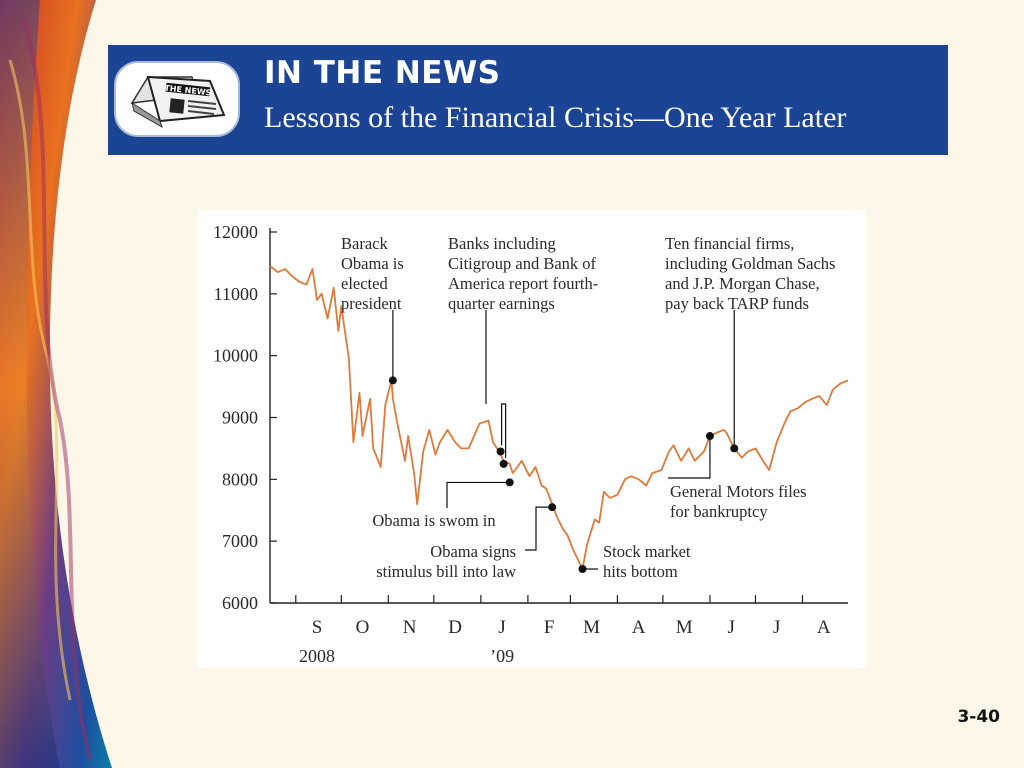 This screenshot has width=1024, height=768. What do you see at coordinates (738, 491) in the screenshot?
I see `annotation-gm-bankruptcy: General Motors files` at bounding box center [738, 491].